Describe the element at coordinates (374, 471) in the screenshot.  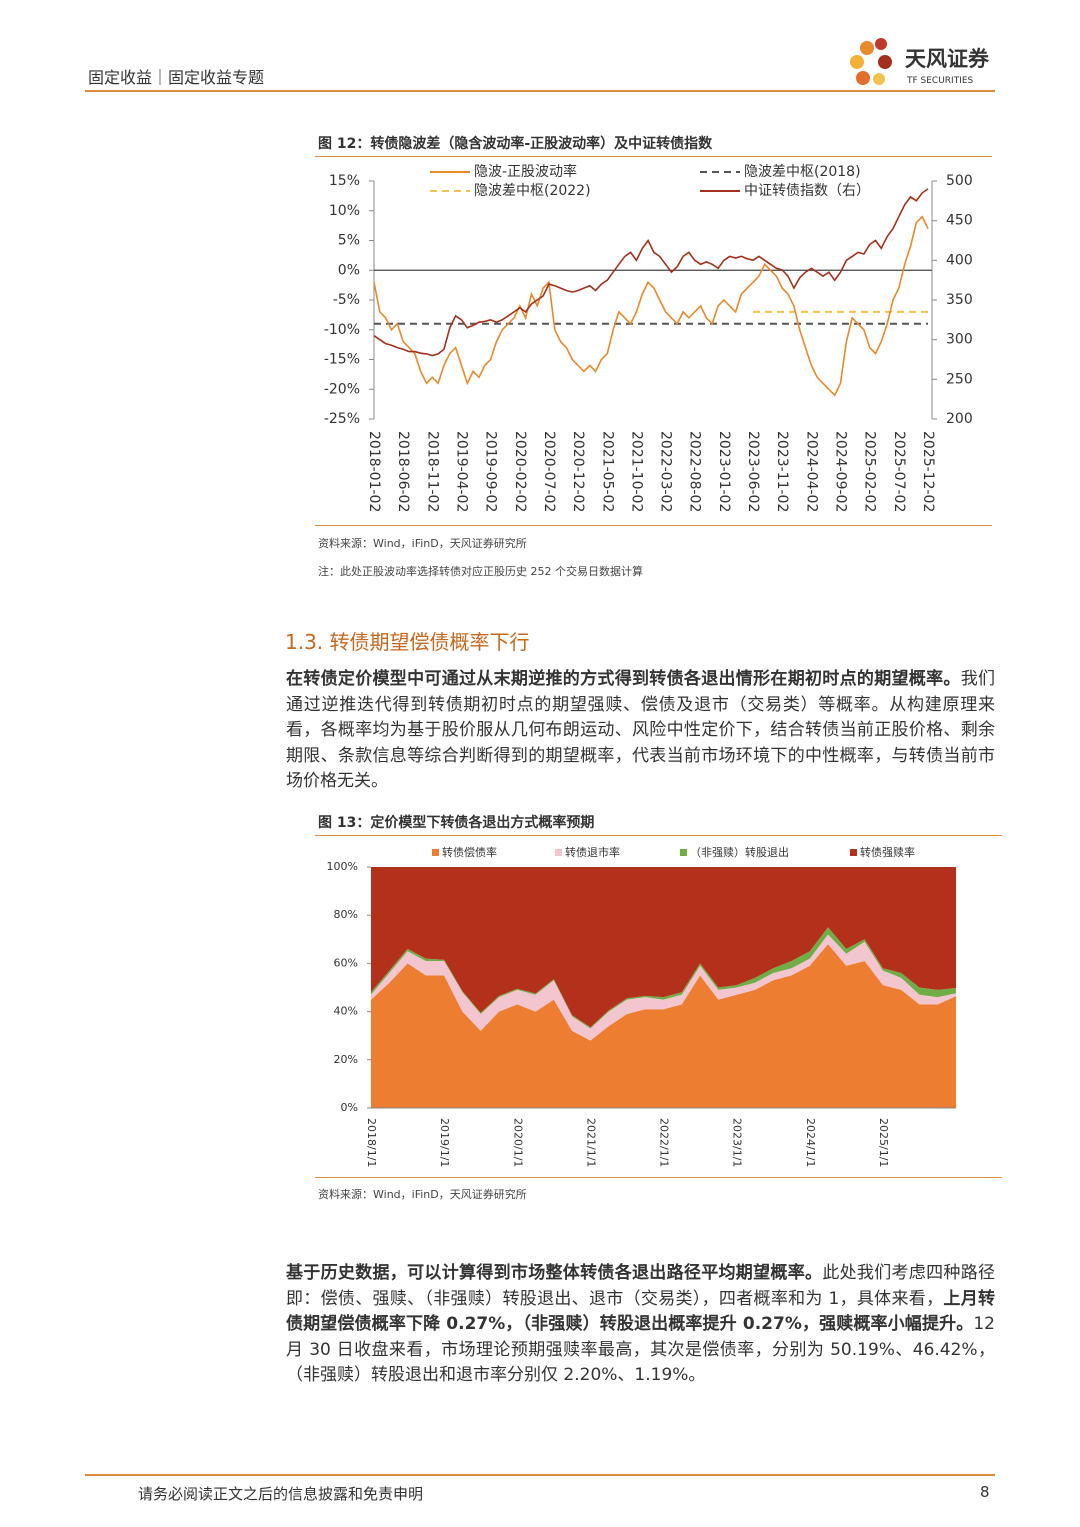
I see `x-tick-label: 2018-01-02` at that location.